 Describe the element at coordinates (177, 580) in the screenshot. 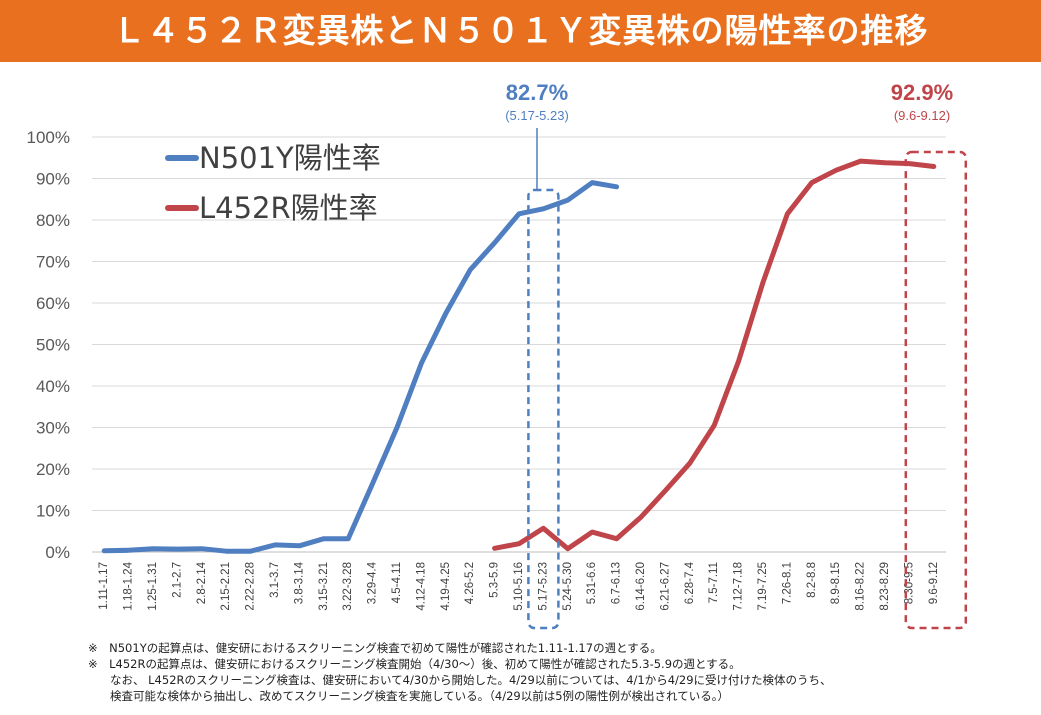

I see `x-tick-label: 2.1-2.7` at that location.